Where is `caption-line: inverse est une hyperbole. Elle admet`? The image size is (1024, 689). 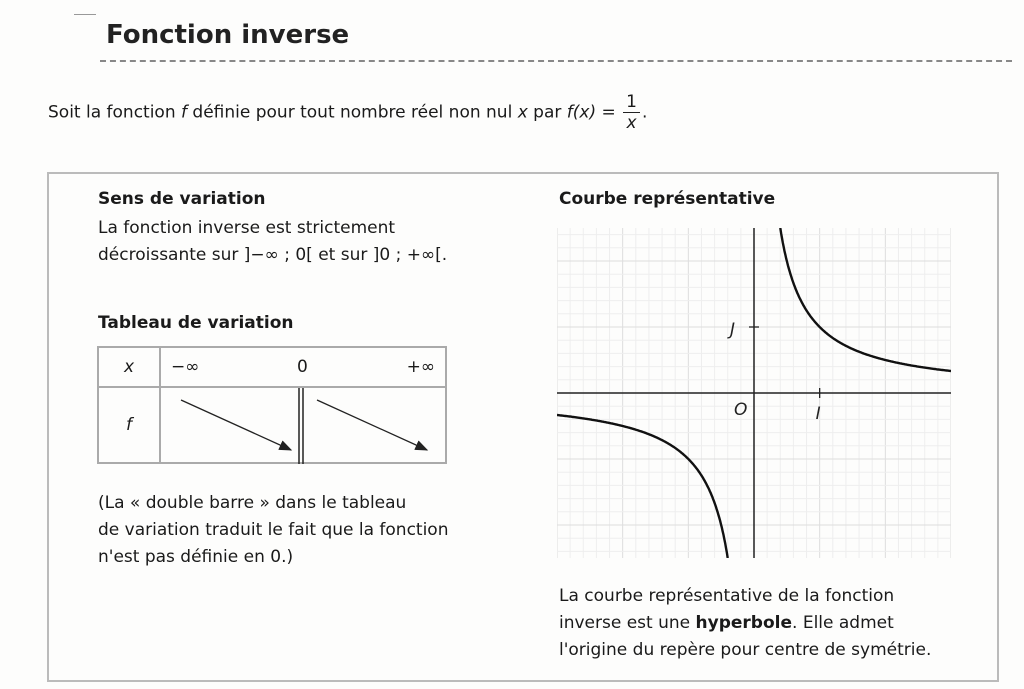
caption-line: inverse est une hyperbole. Elle admet is located at coordinates (769, 623).